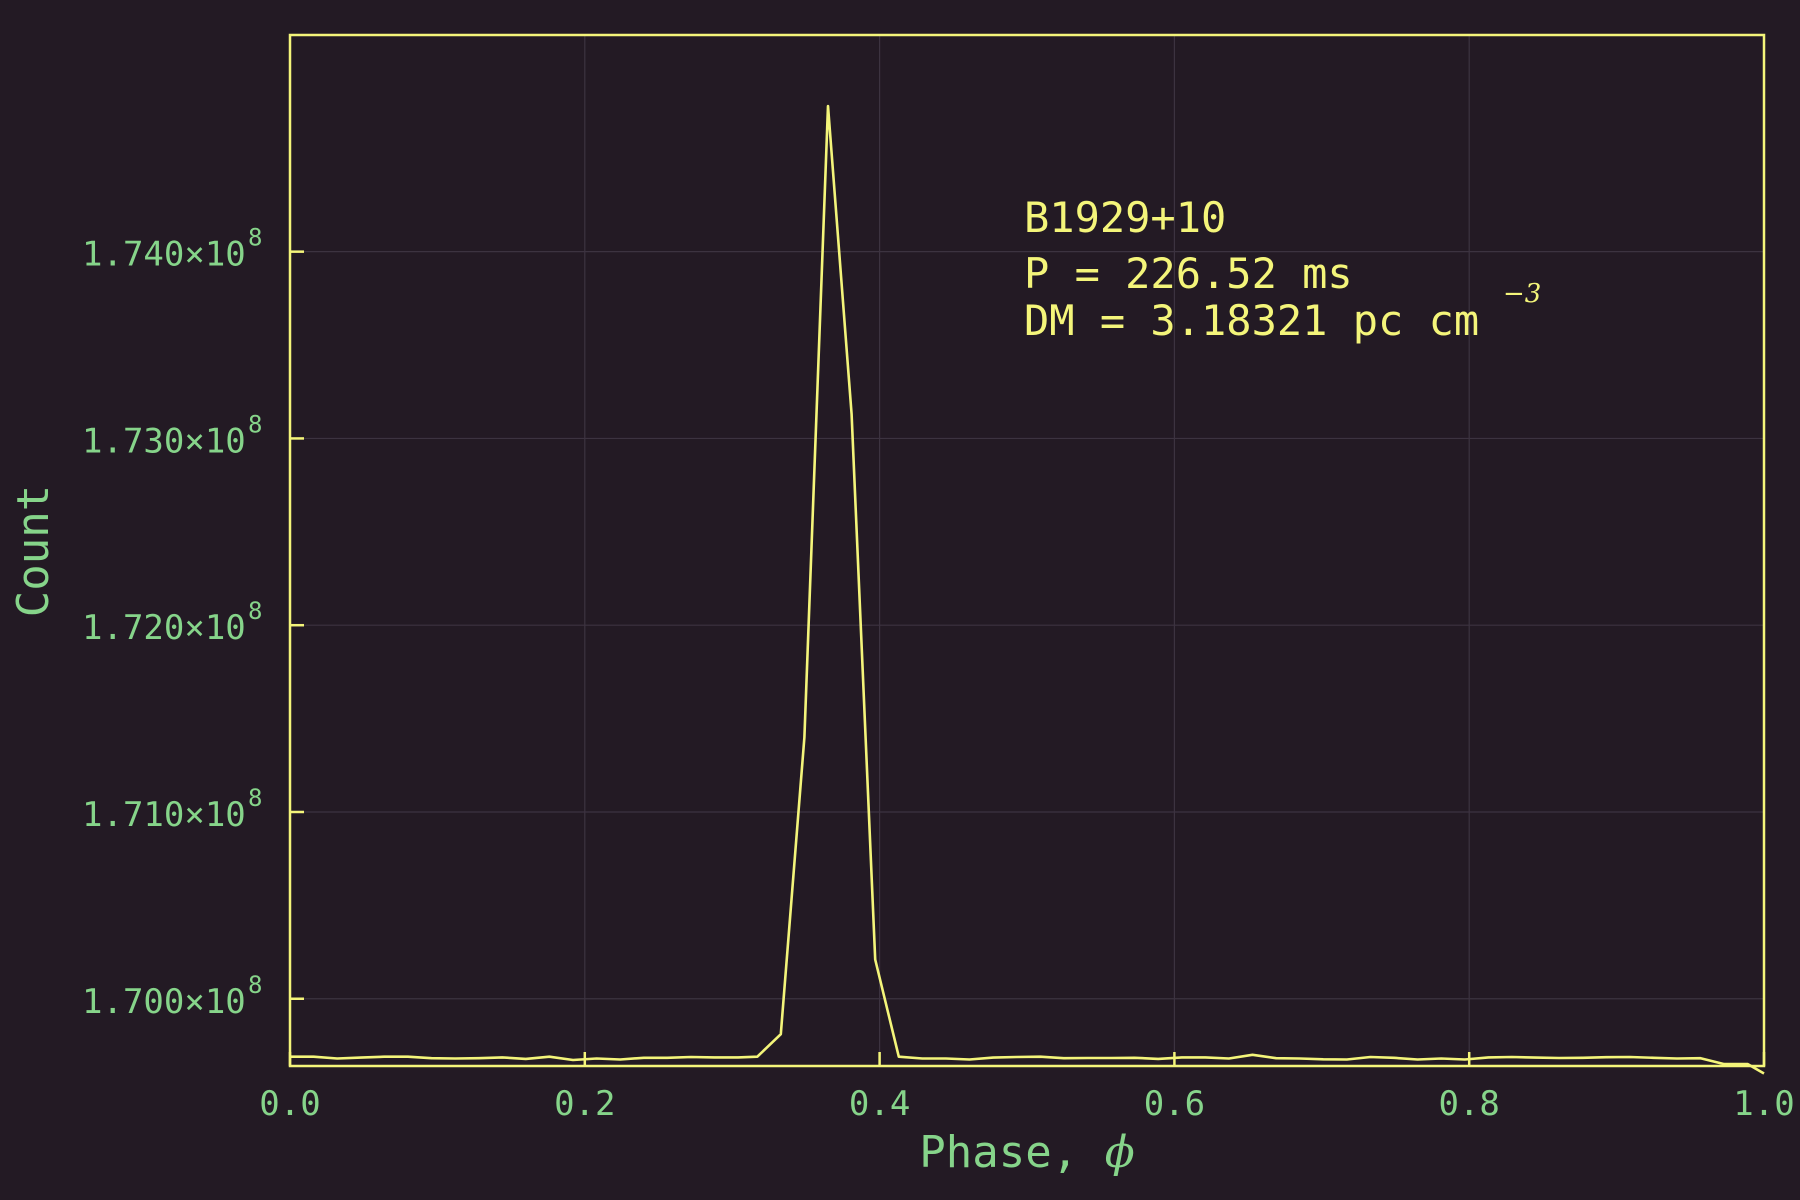 The width and height of the screenshot is (1800, 1200). Describe the element at coordinates (1251, 320) in the screenshot. I see `annotation-dm: DM = 3.18321 pc cm` at that location.